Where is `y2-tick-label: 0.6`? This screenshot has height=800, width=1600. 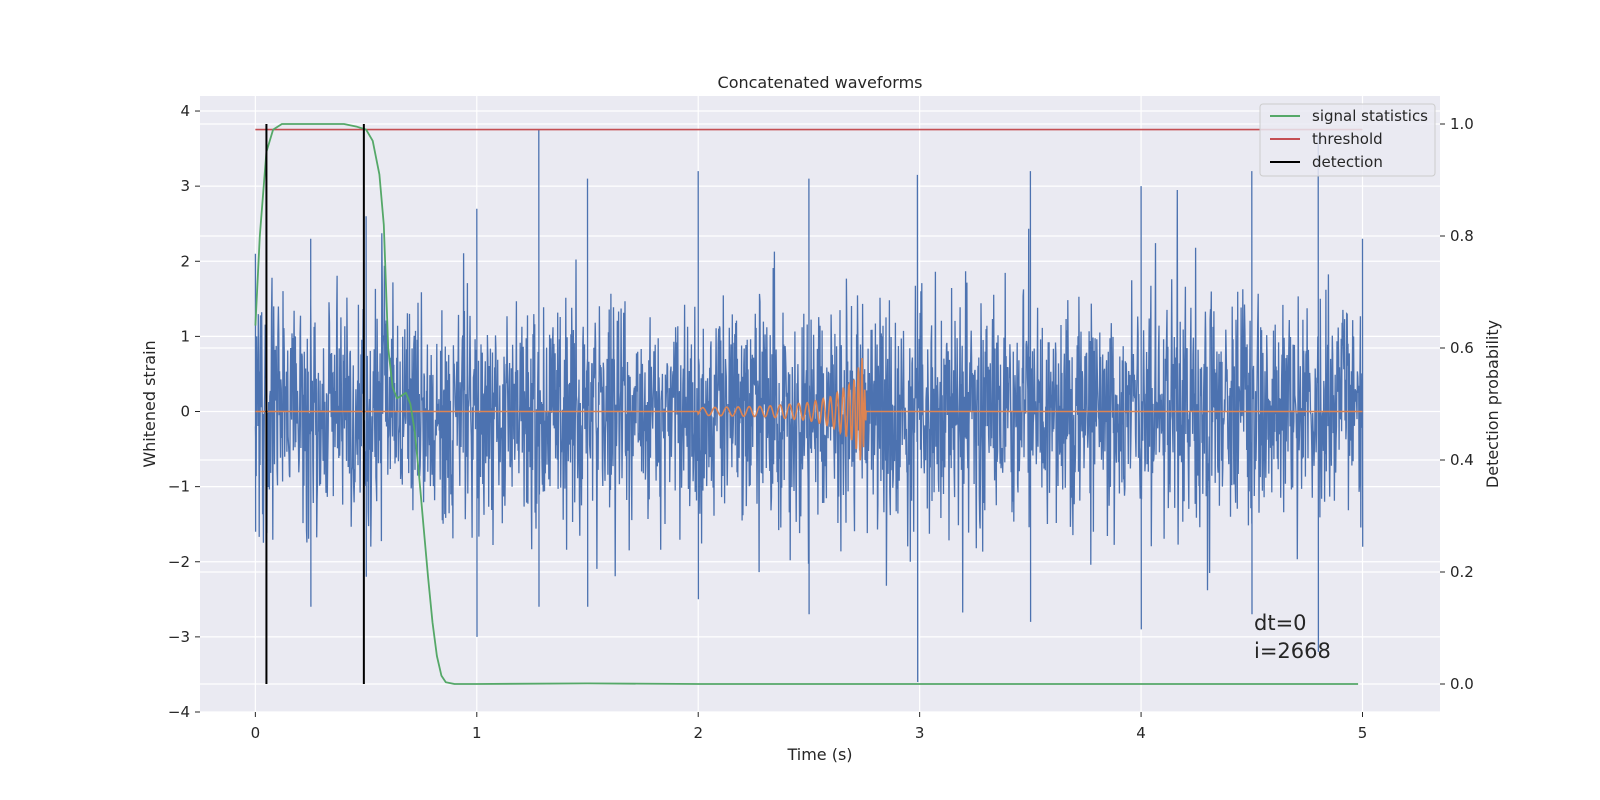 y2-tick-label: 0.6 is located at coordinates (1462, 348).